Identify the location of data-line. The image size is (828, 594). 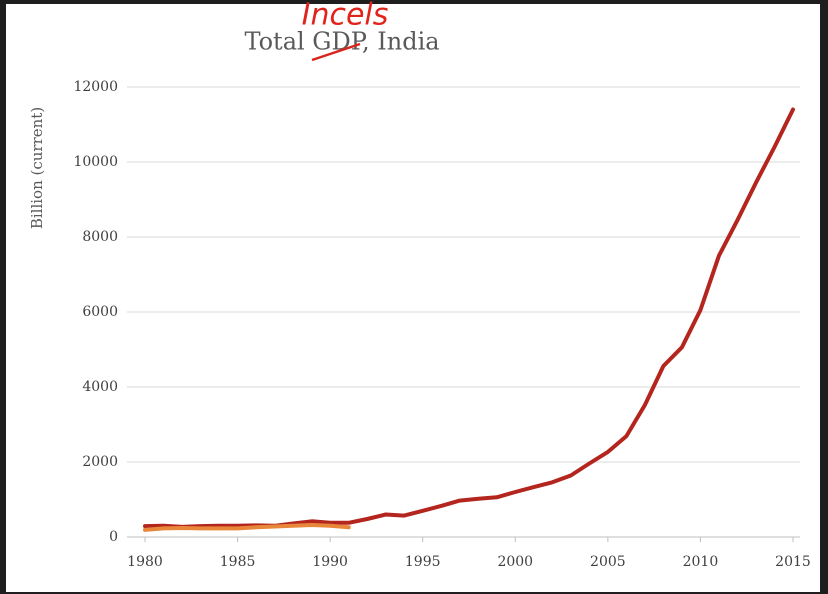
(247, 527).